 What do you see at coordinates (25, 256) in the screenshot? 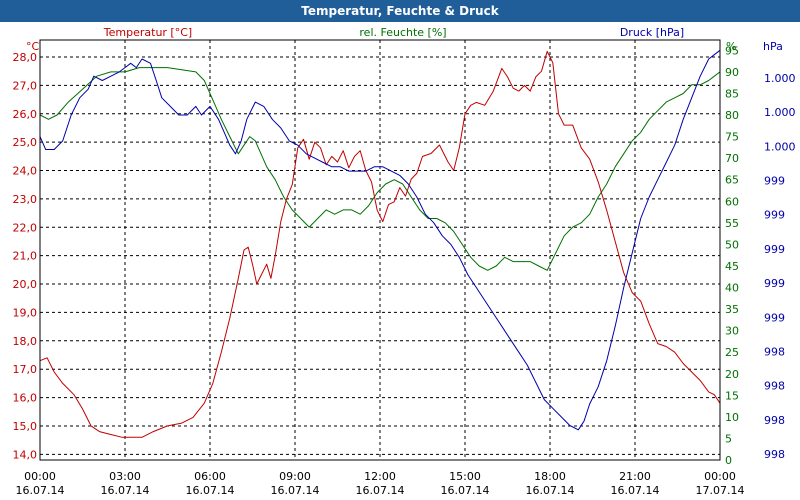
I see `temperature-tick-label: 21,0` at bounding box center [25, 256].